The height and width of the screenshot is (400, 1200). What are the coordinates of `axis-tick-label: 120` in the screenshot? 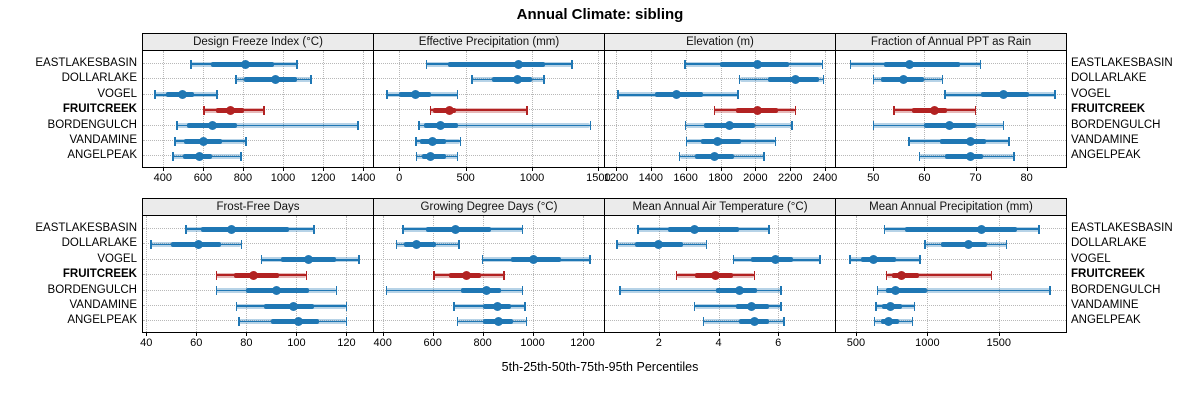 It's located at (346, 343).